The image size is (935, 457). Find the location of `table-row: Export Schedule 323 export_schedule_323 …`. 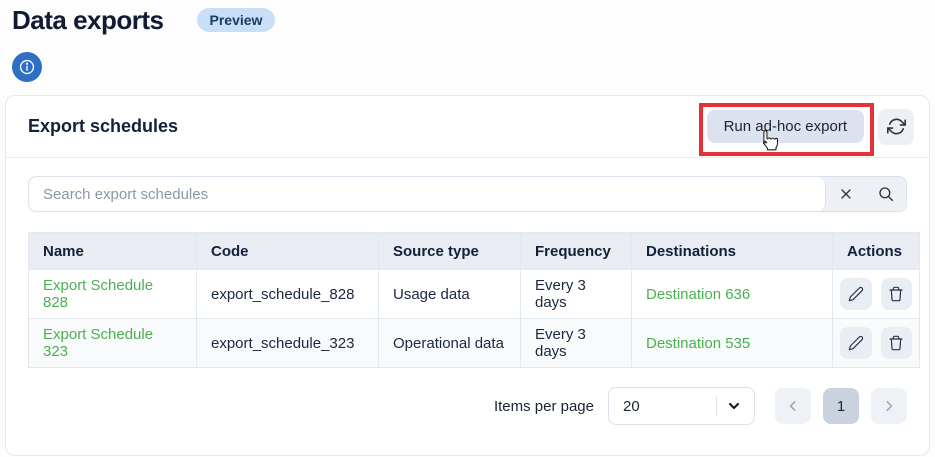

table-row: Export Schedule 323 export_schedule_323 … is located at coordinates (474, 343).